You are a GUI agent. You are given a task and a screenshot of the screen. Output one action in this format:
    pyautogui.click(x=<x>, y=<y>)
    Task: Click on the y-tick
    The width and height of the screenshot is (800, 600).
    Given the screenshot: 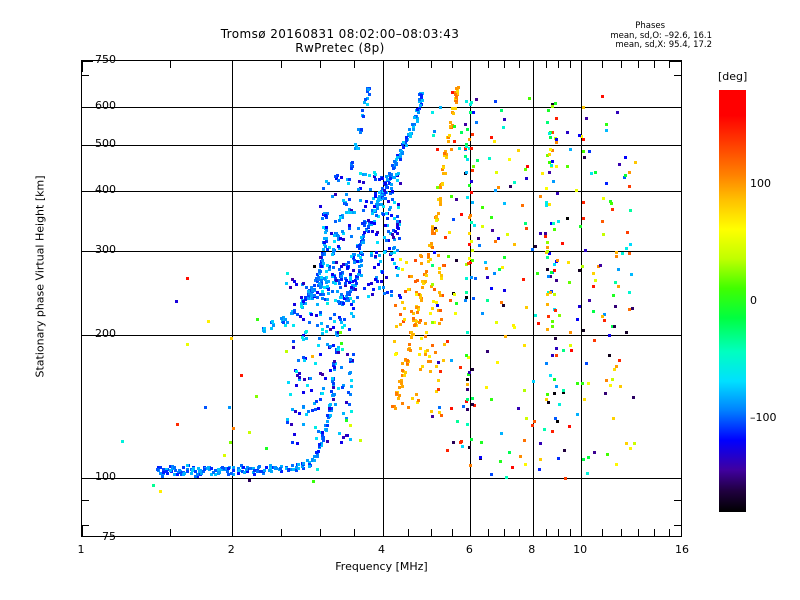 What is the action you would take?
    pyautogui.click(x=87, y=478)
    